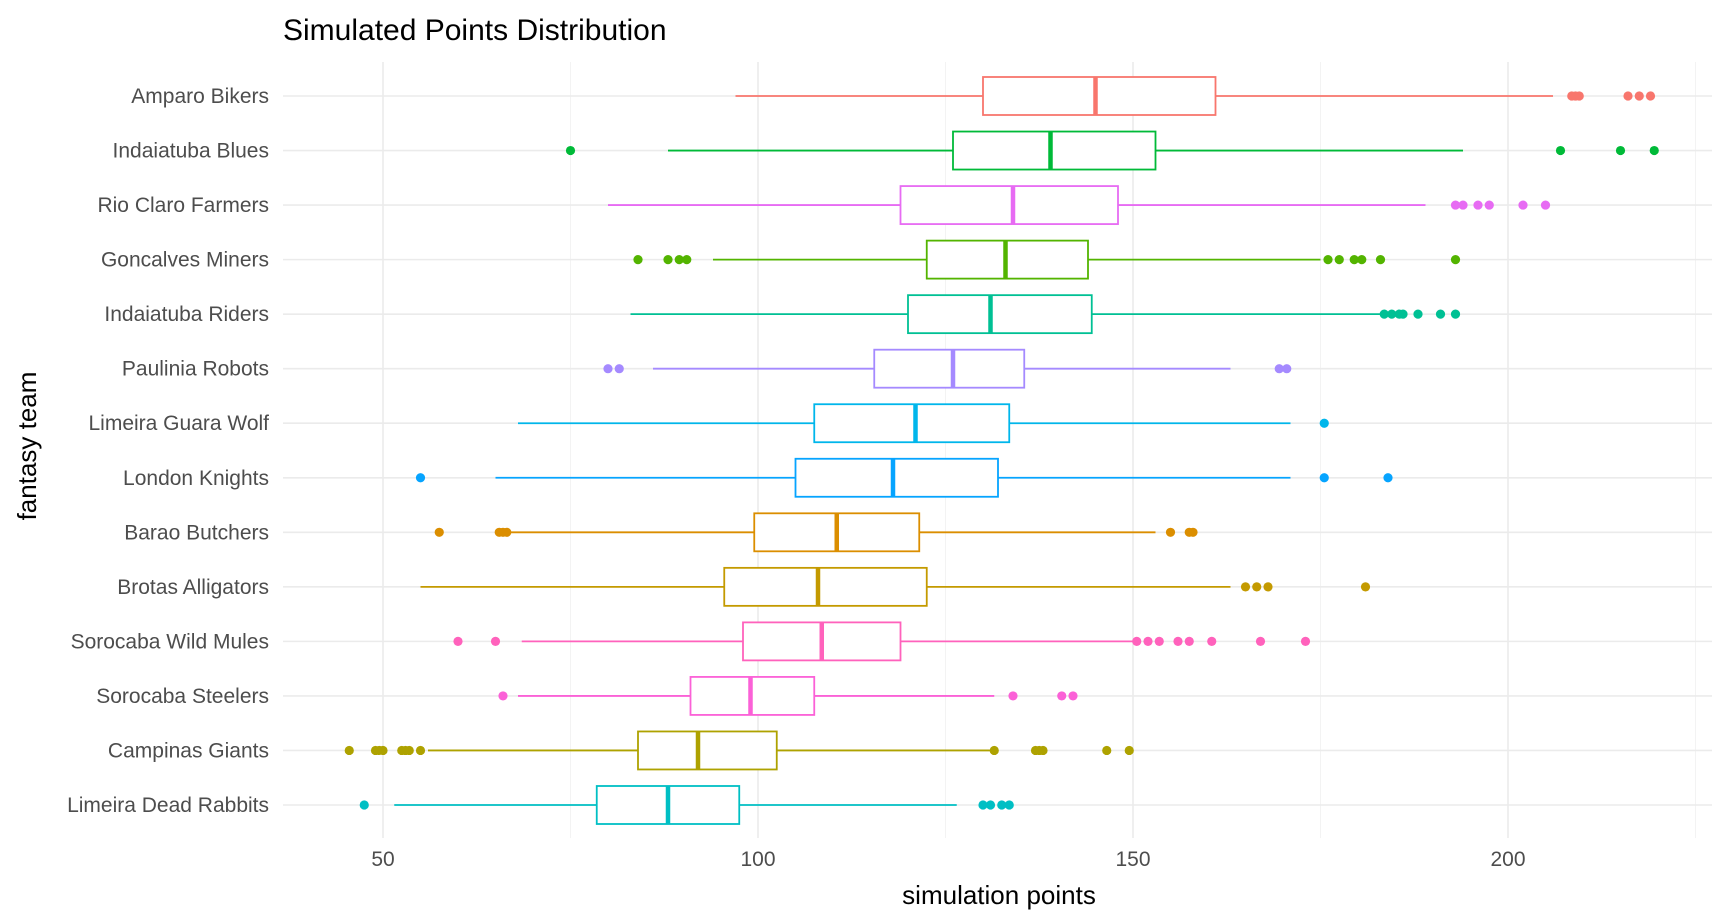 This screenshot has width=1728, height=921. Describe the element at coordinates (686, 805) in the screenshot. I see `box-limeira-dead-rabbits` at that location.